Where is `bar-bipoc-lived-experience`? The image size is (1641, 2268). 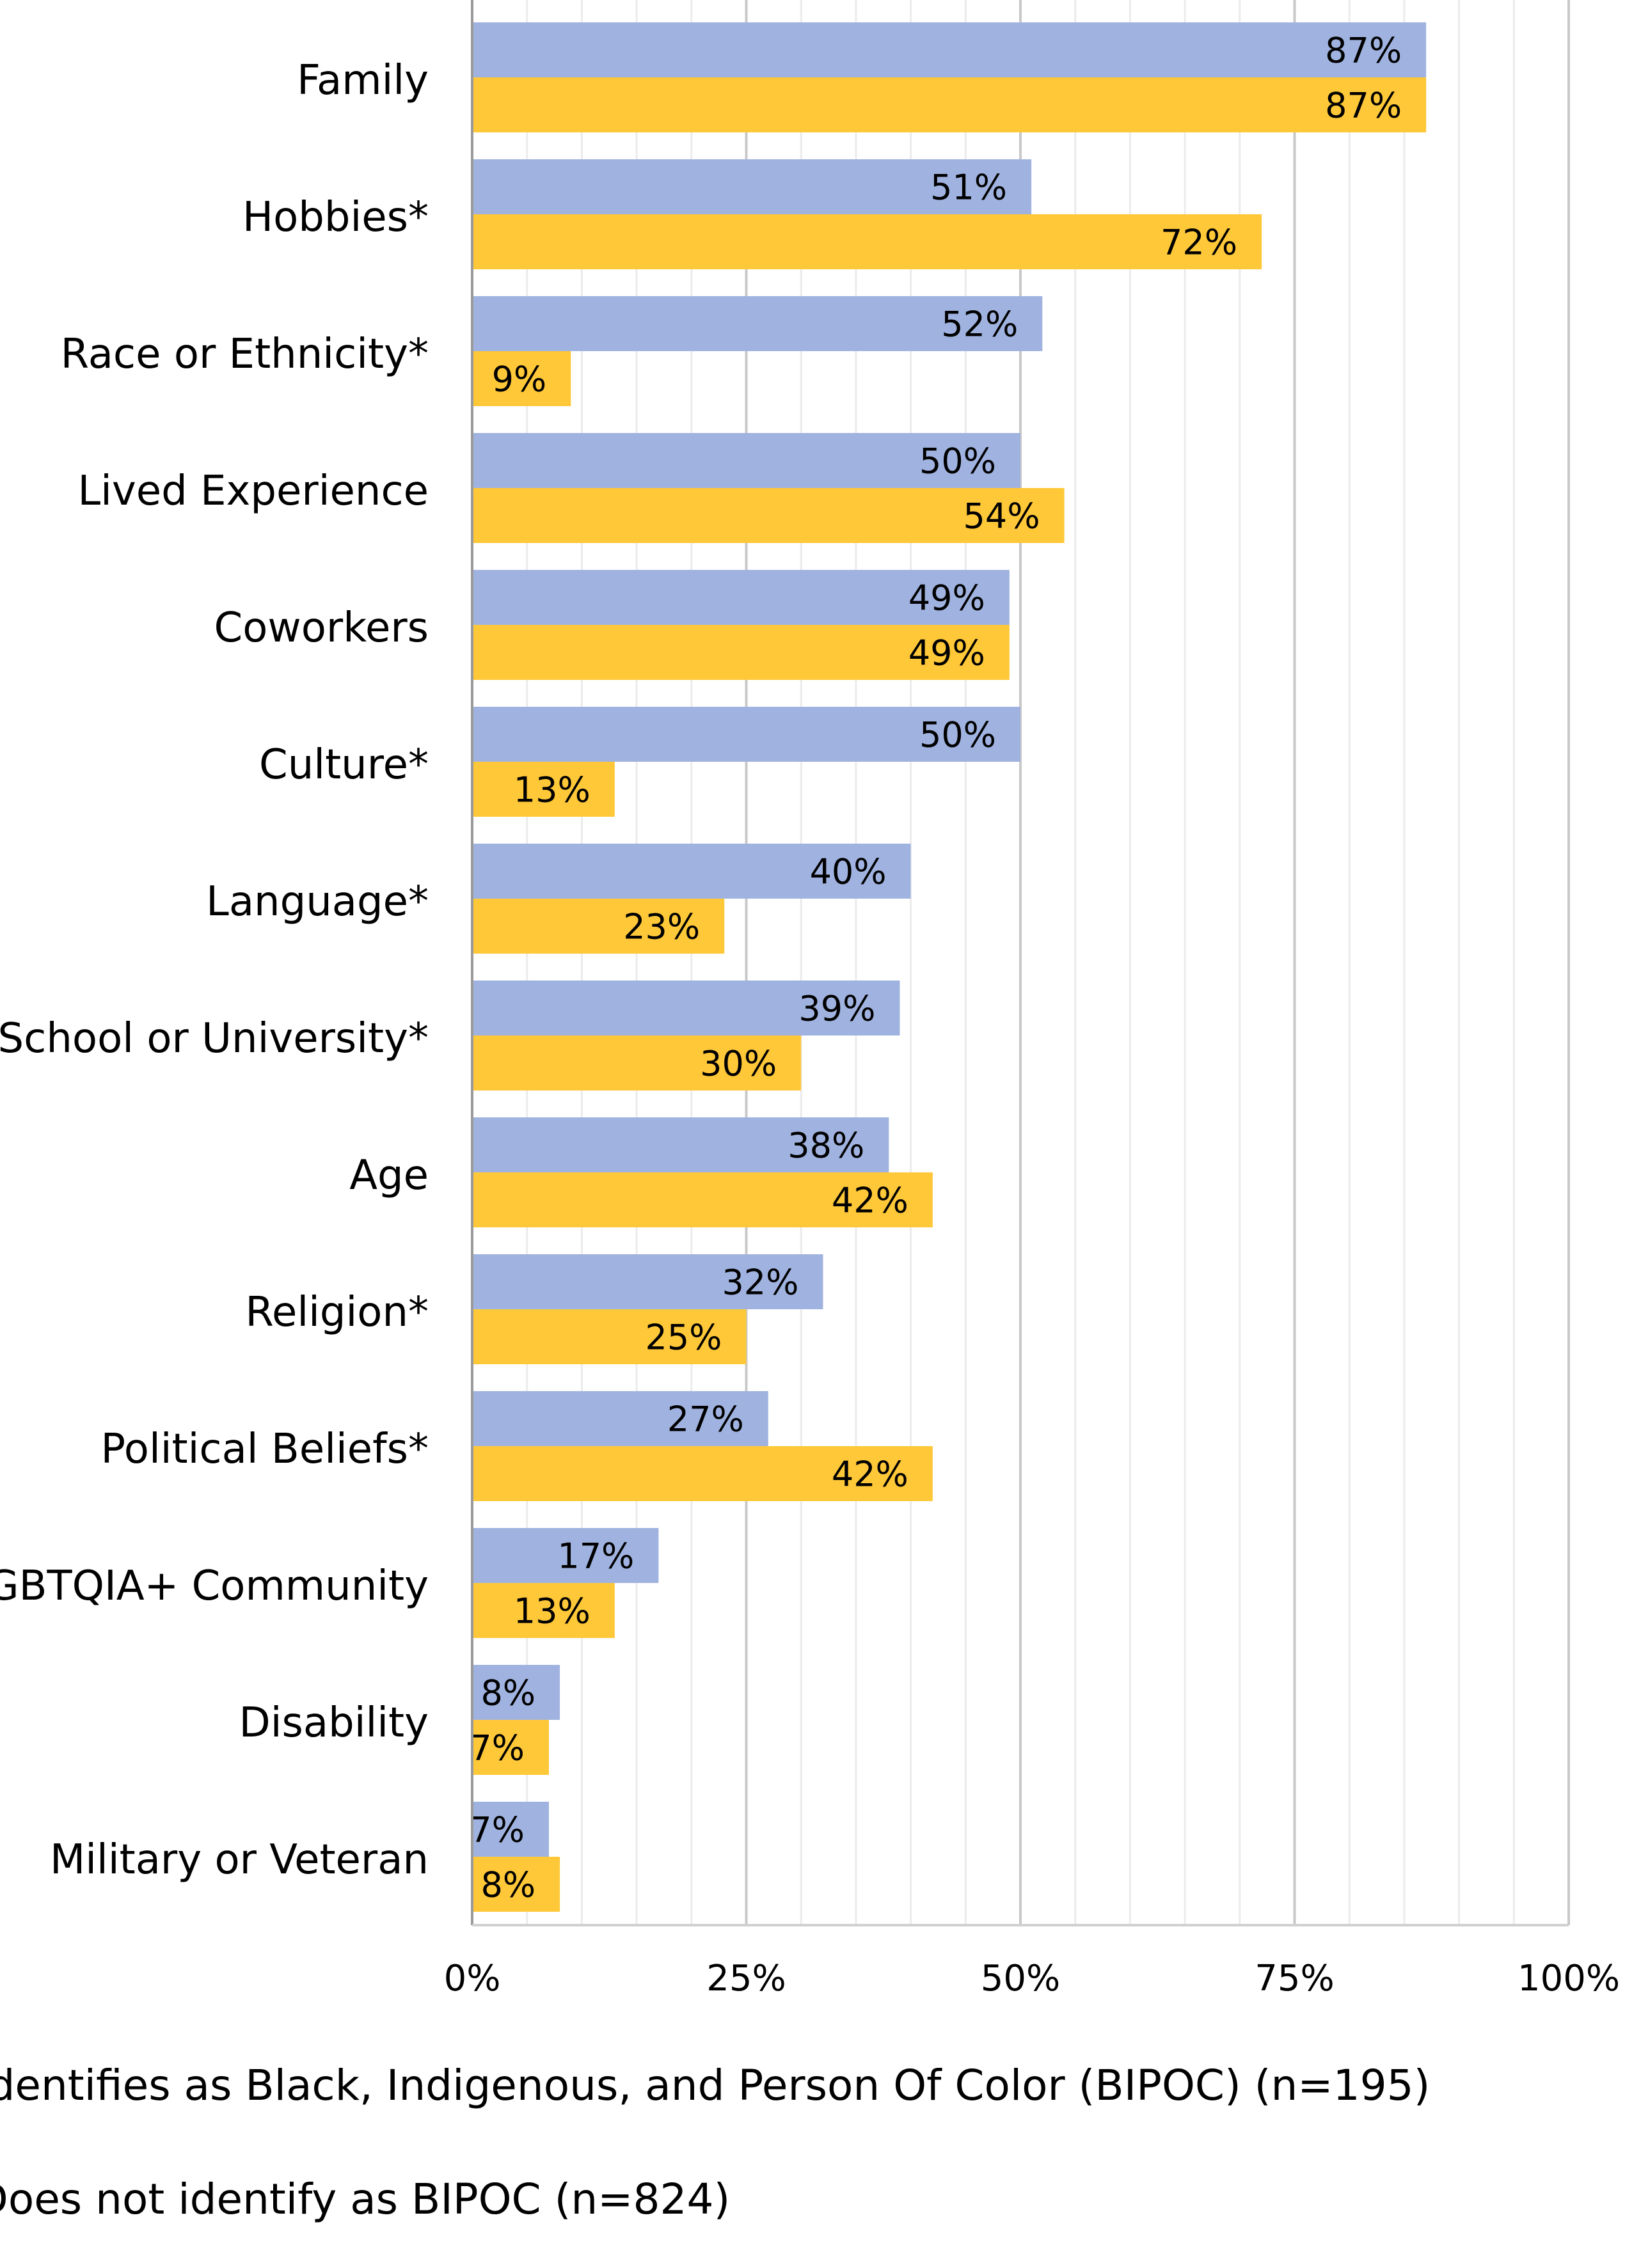 bar-bipoc-lived-experience is located at coordinates (746, 460).